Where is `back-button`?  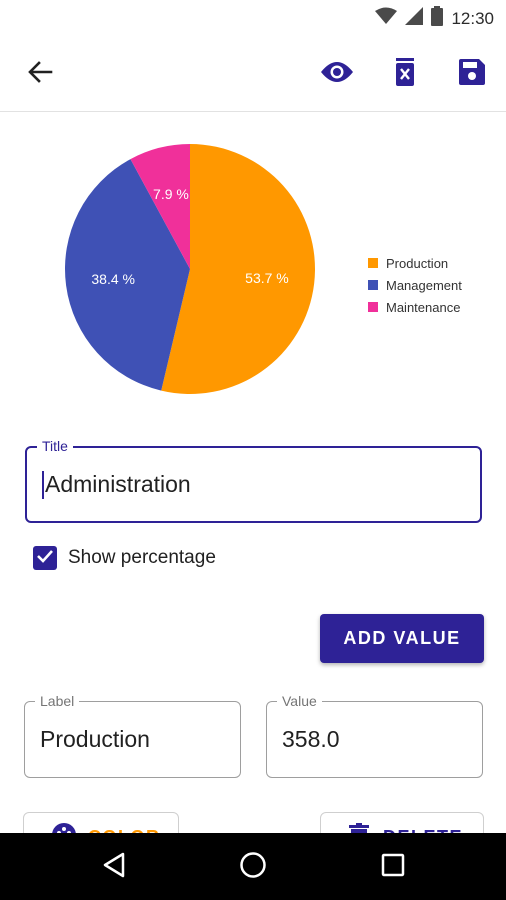
back-button is located at coordinates (40, 74).